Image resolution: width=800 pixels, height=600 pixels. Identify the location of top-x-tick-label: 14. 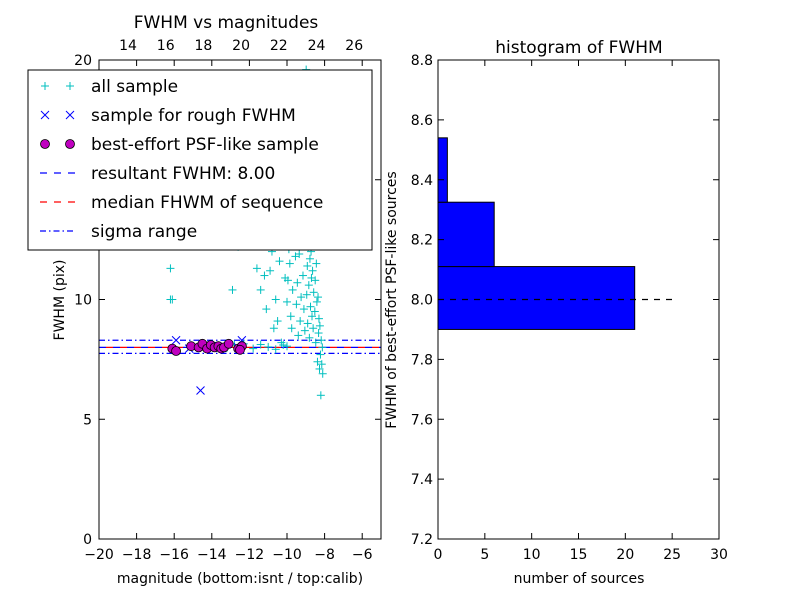
(128, 46).